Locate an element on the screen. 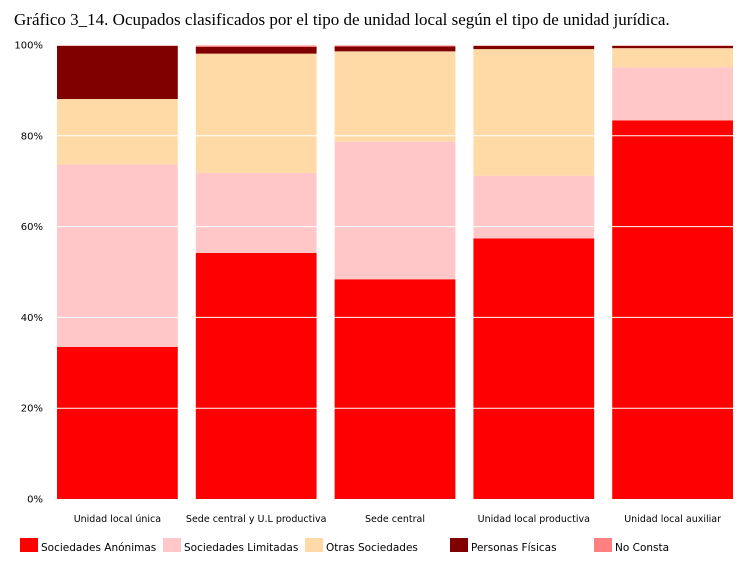 The width and height of the screenshot is (748, 562). y-tick-label: 80% is located at coordinates (32, 136).